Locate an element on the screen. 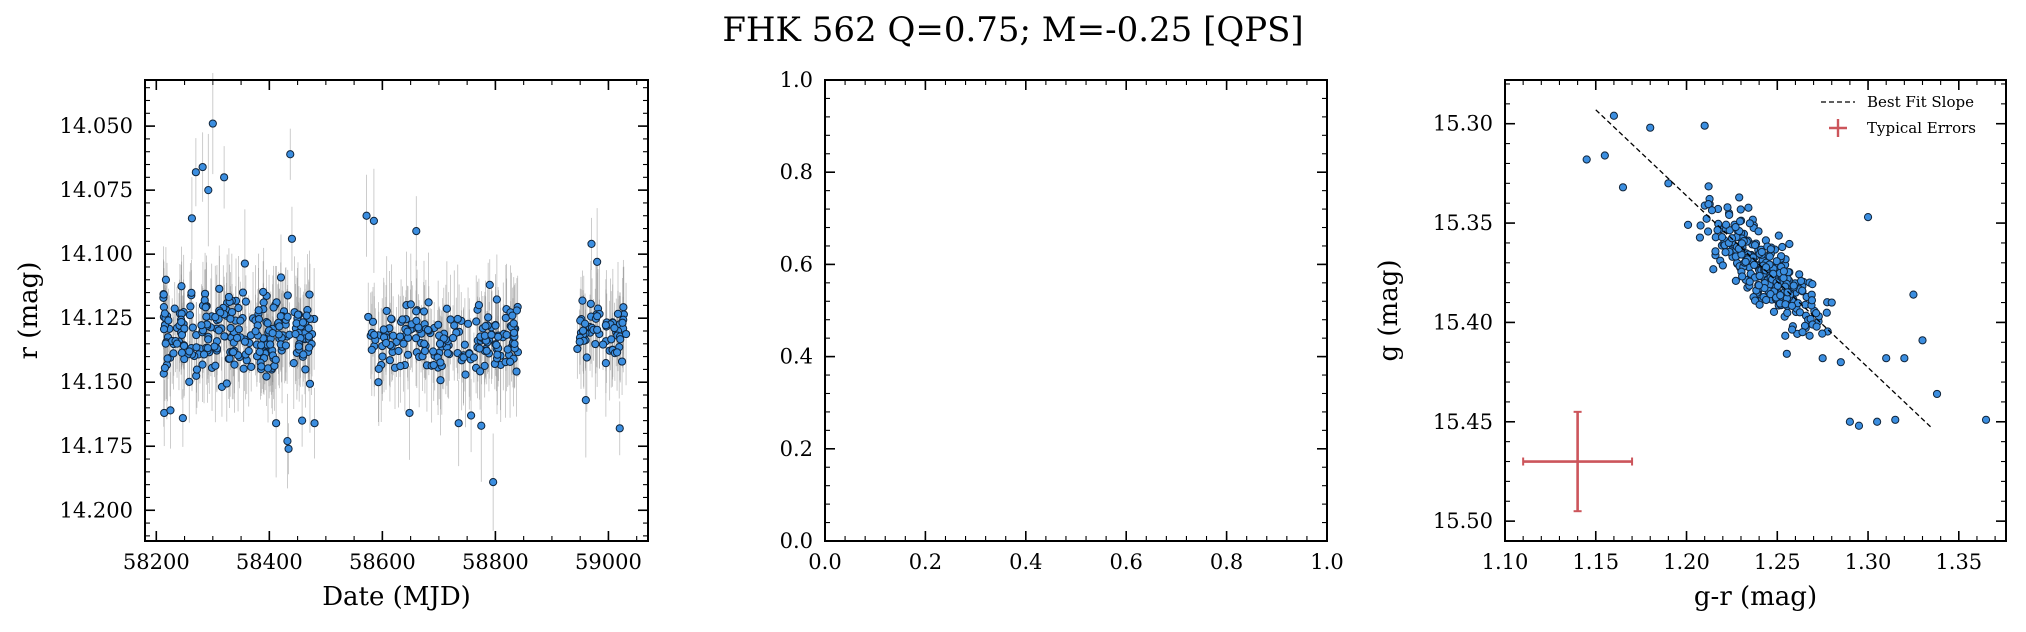 The height and width of the screenshot is (632, 2026). legend-fit-label: Best Fit Slope is located at coordinates (1920, 102).